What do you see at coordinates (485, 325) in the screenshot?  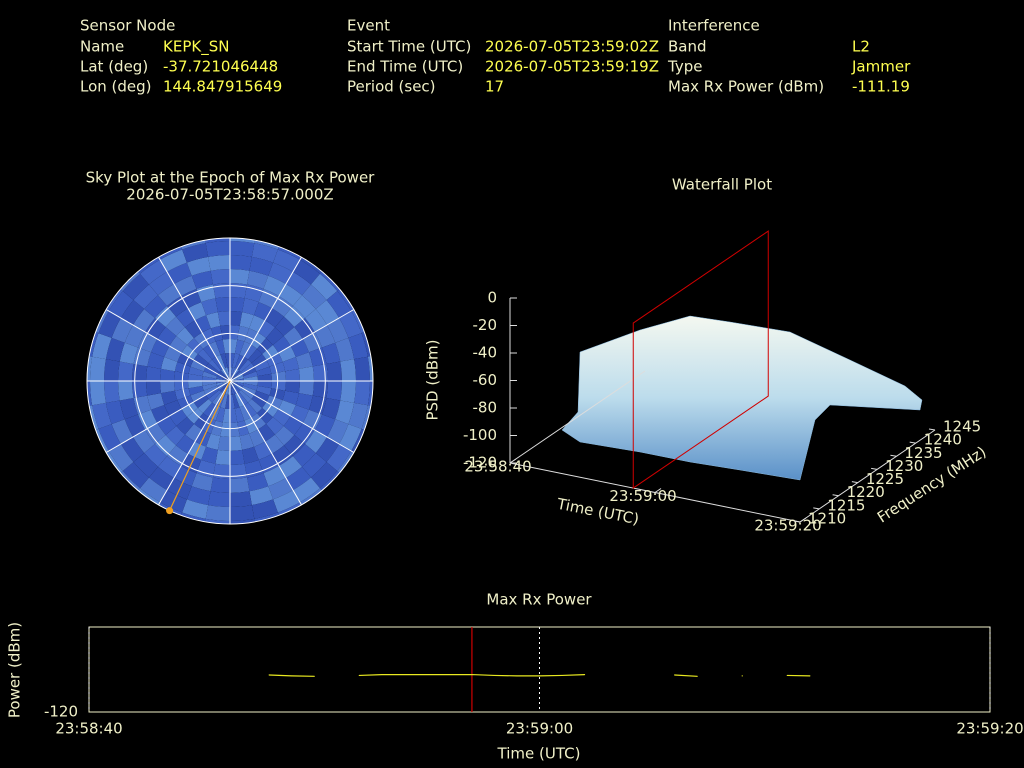 I see `z-tick-label: -20` at bounding box center [485, 325].